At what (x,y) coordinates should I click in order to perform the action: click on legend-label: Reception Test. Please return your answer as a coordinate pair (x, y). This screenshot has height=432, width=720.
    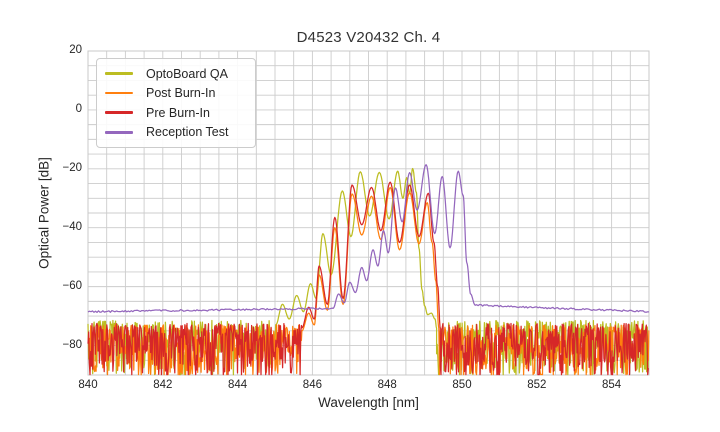
    Looking at the image, I should click on (187, 132).